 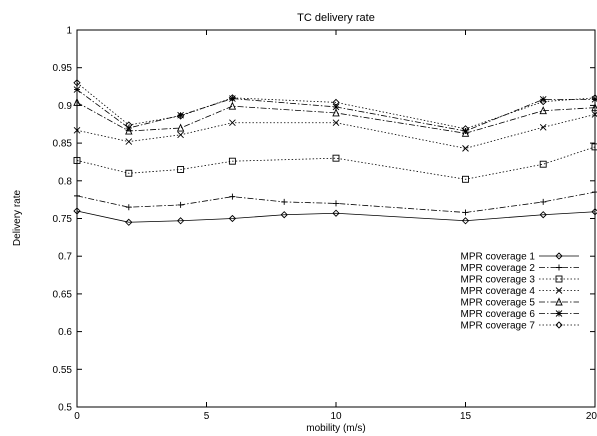 I want to click on x-axis-label: mobility (m/s), so click(x=335, y=428).